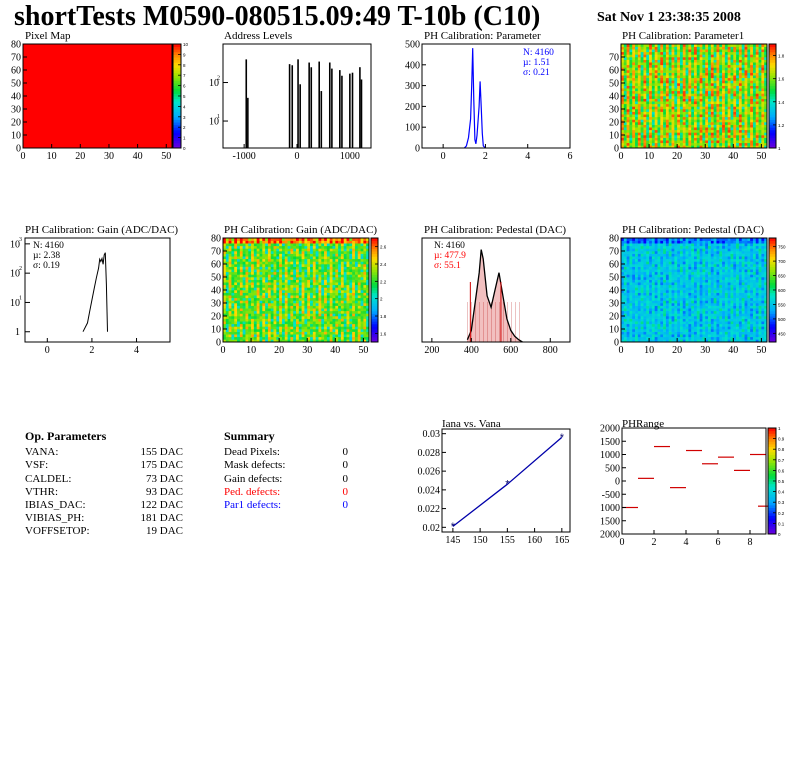 The image size is (796, 772). I want to click on pedestal-histogram-stat: N: 4160, so click(449, 246).